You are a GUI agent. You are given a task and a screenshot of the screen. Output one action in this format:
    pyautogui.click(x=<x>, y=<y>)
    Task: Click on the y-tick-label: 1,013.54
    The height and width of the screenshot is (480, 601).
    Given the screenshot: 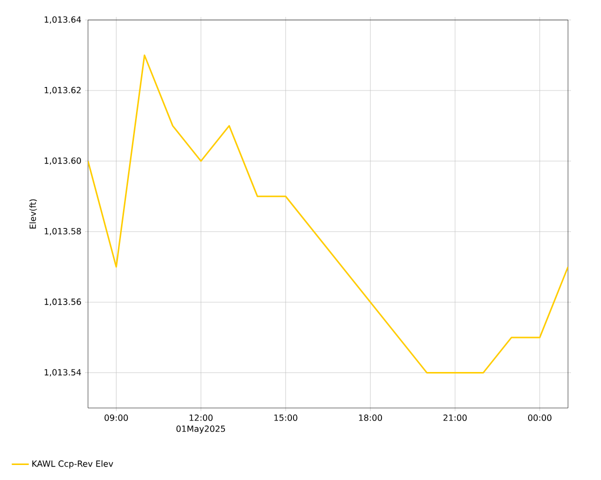 What is the action you would take?
    pyautogui.click(x=62, y=372)
    